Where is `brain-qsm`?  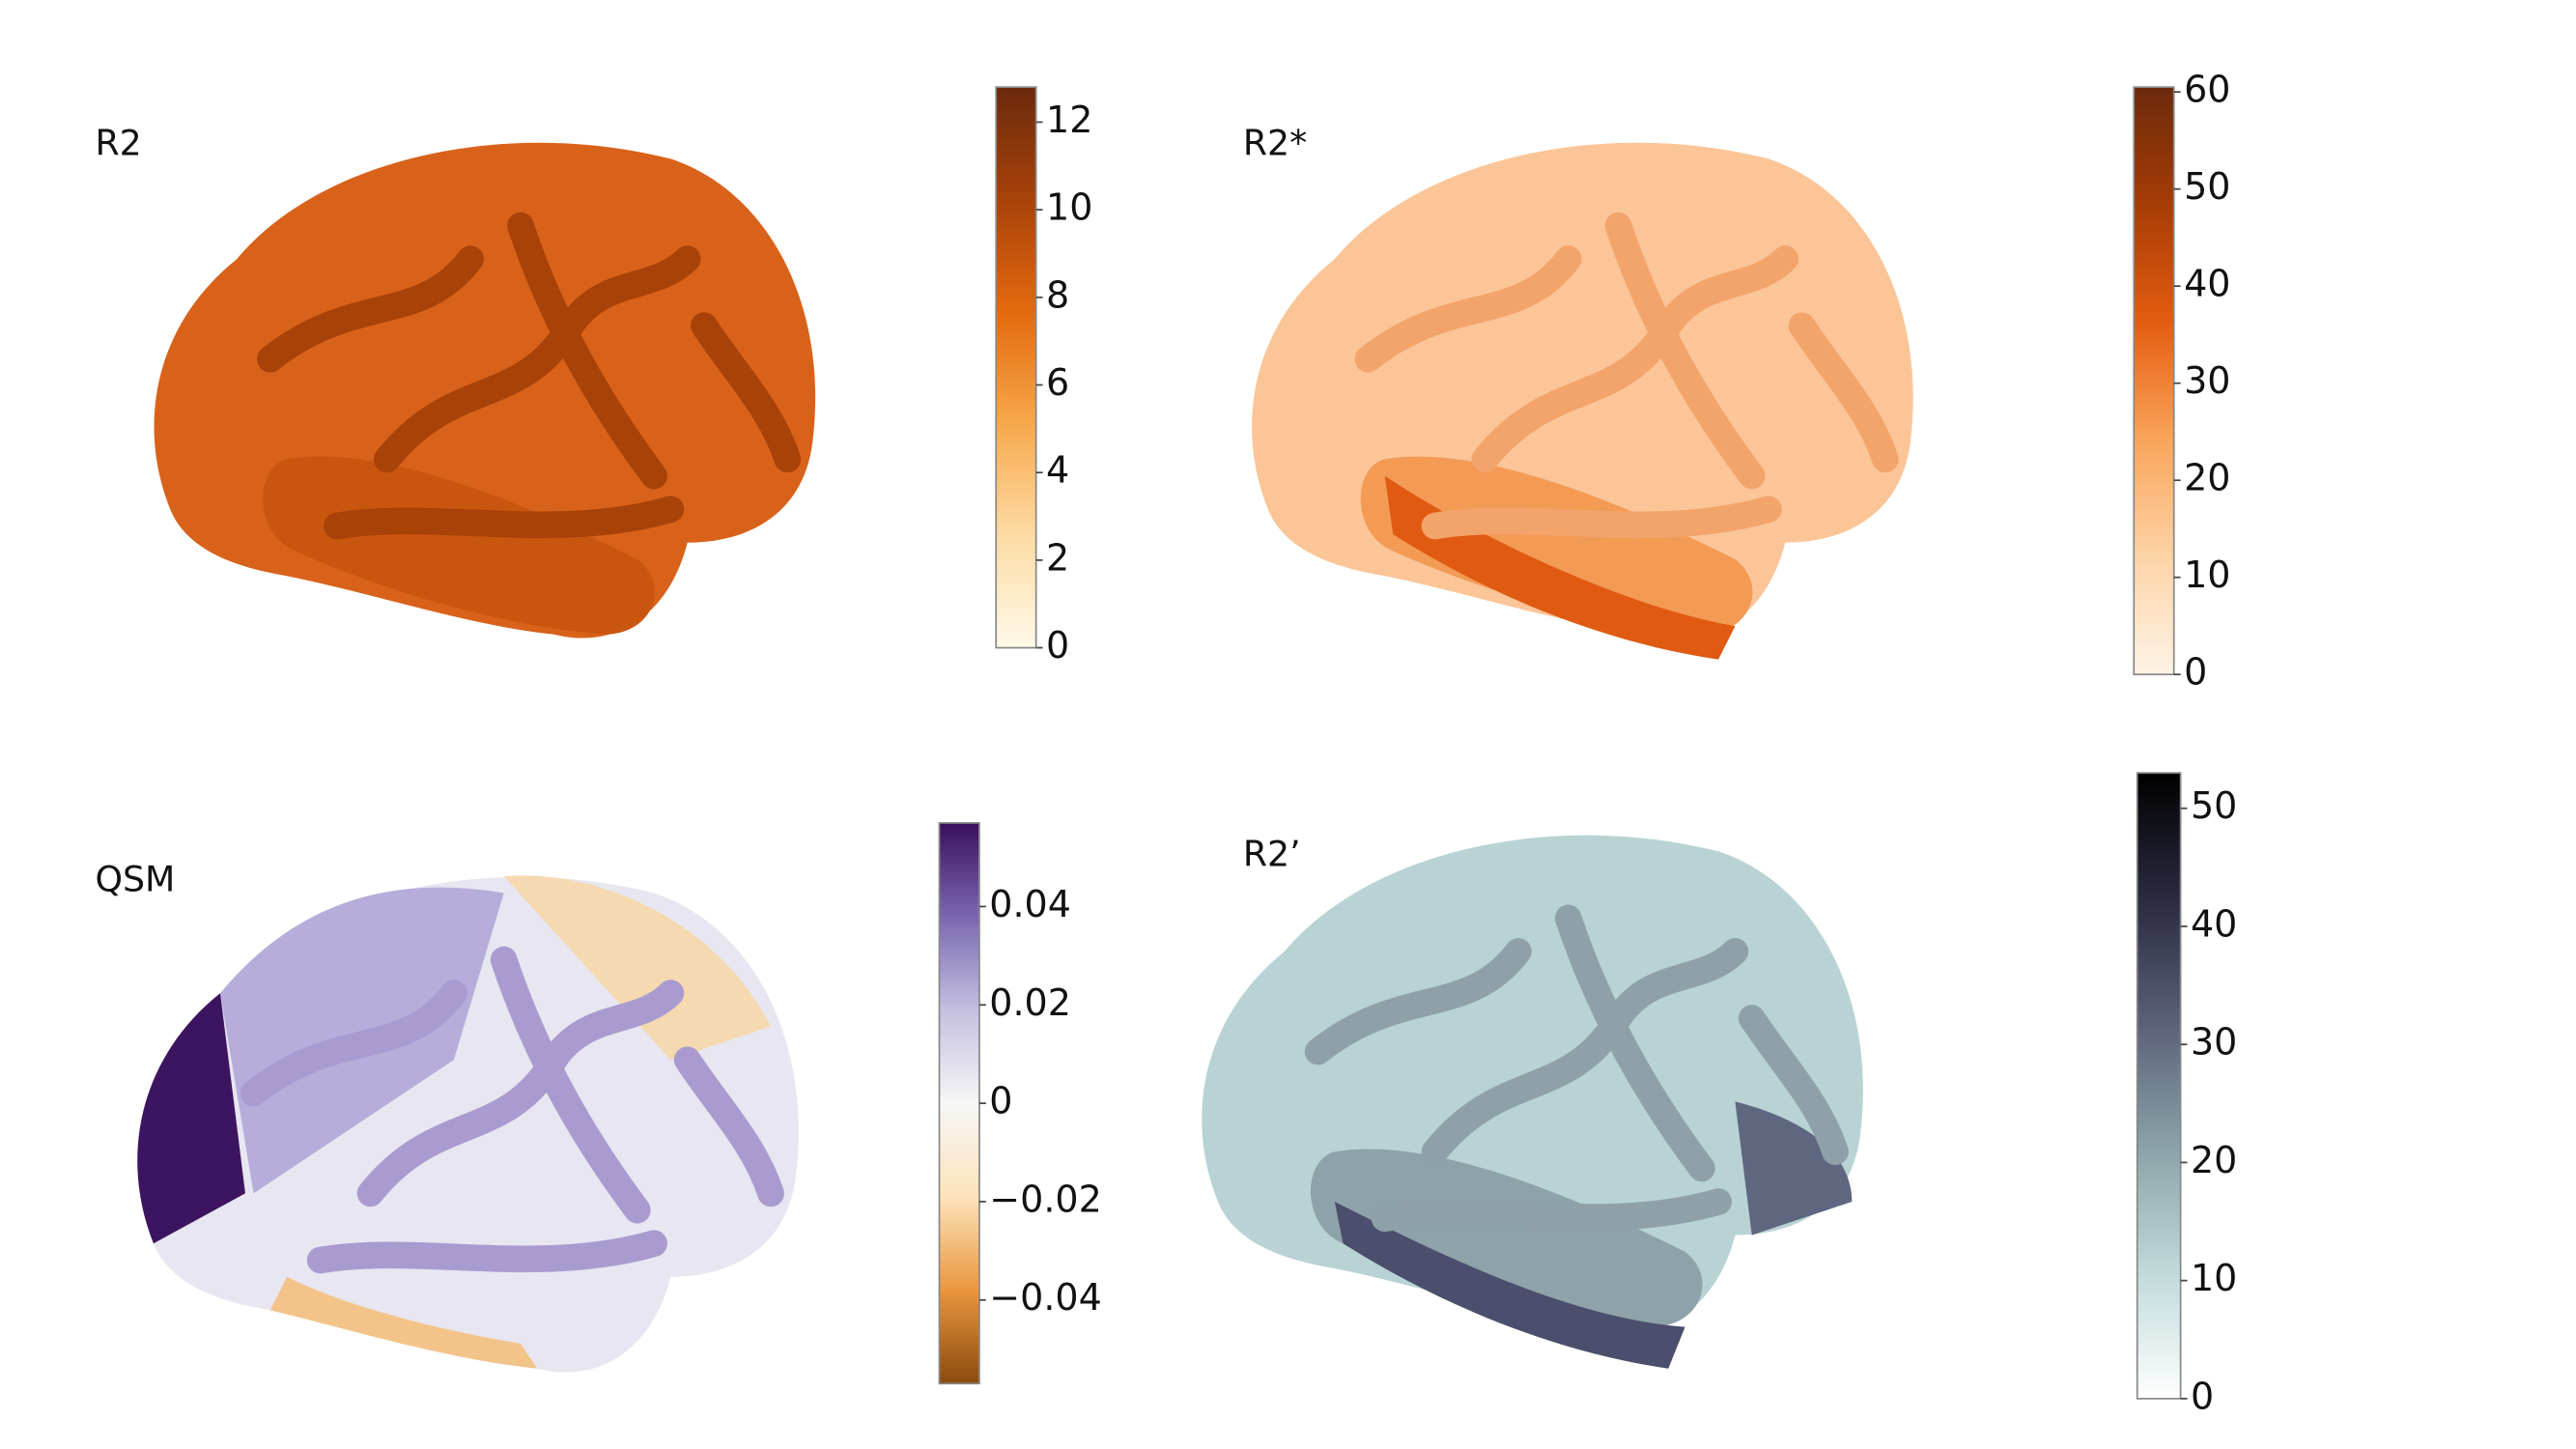
brain-qsm is located at coordinates (468, 1124).